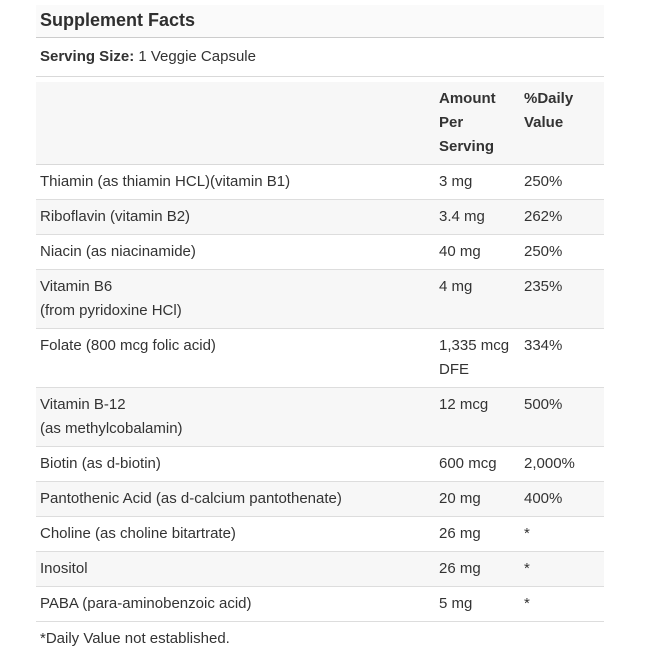 This screenshot has height=651, width=651. What do you see at coordinates (481, 182) in the screenshot?
I see `nutrient-amount: 3 mg` at bounding box center [481, 182].